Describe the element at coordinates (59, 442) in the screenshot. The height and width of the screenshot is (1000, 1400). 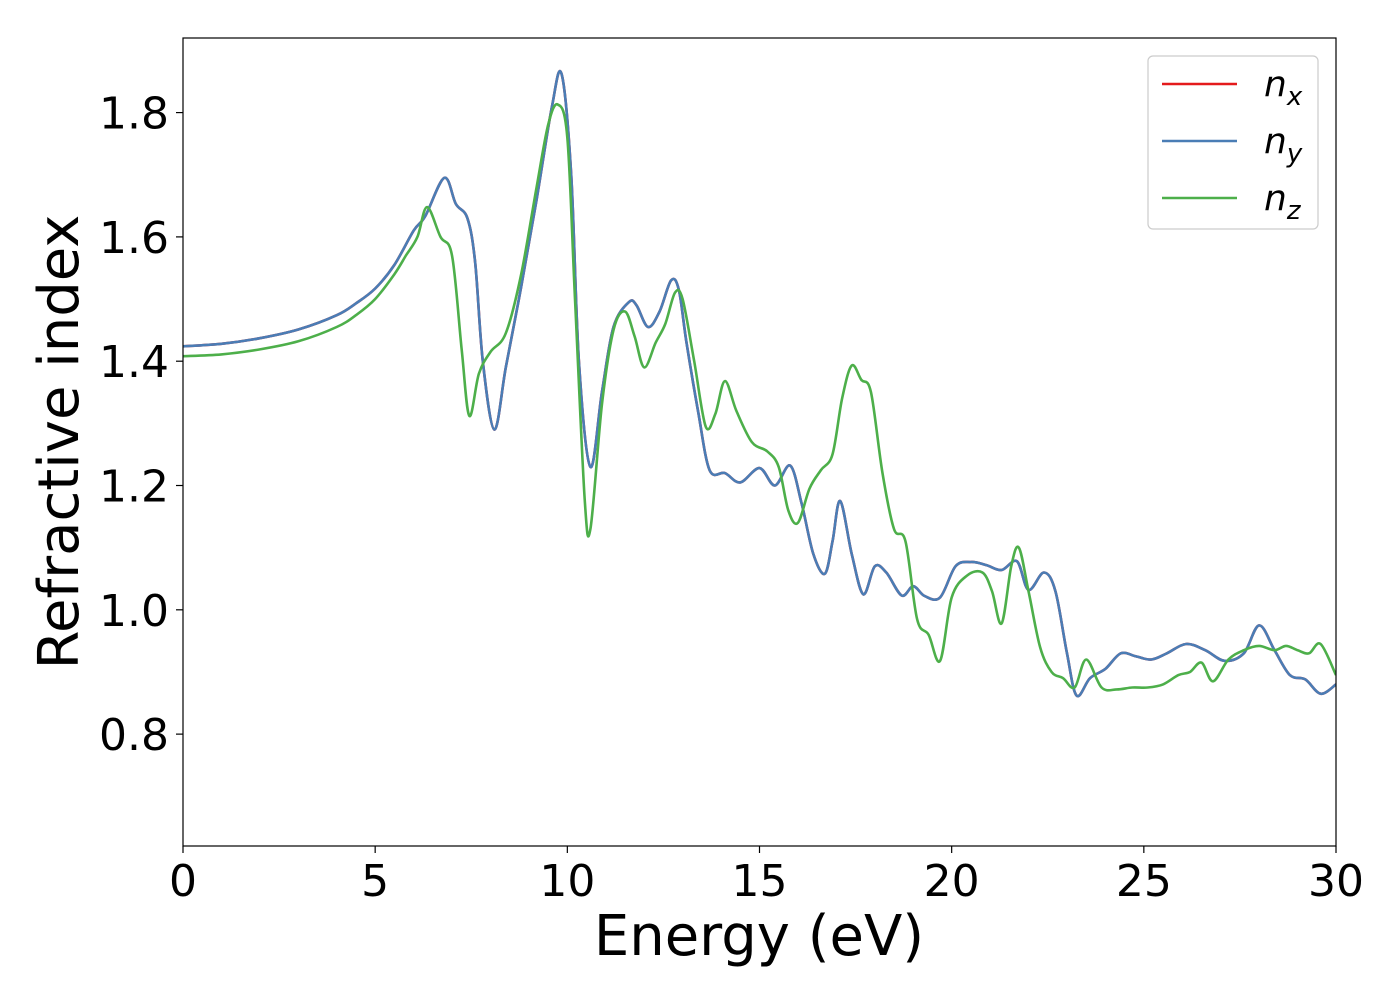
I see `y-axis-title: Refractive index` at that location.